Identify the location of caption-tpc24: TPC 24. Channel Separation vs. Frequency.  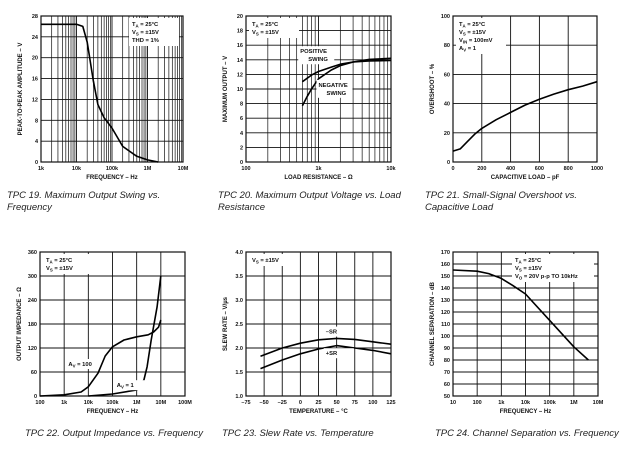
(527, 433).